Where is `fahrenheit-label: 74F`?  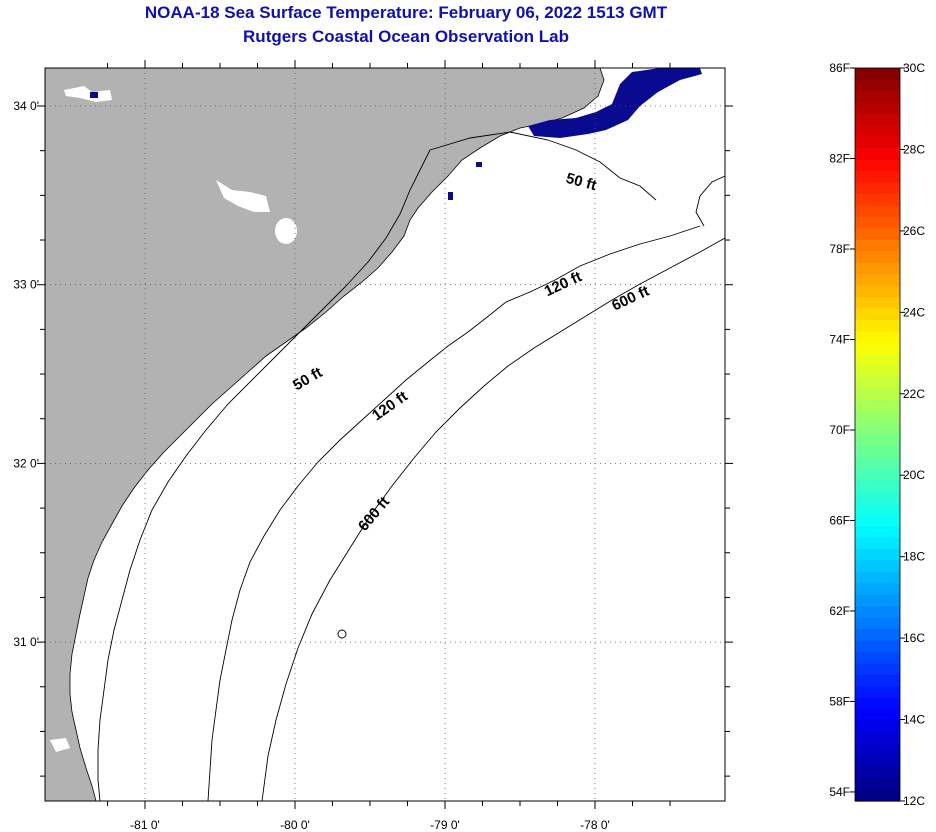 fahrenheit-label: 74F is located at coordinates (839, 339).